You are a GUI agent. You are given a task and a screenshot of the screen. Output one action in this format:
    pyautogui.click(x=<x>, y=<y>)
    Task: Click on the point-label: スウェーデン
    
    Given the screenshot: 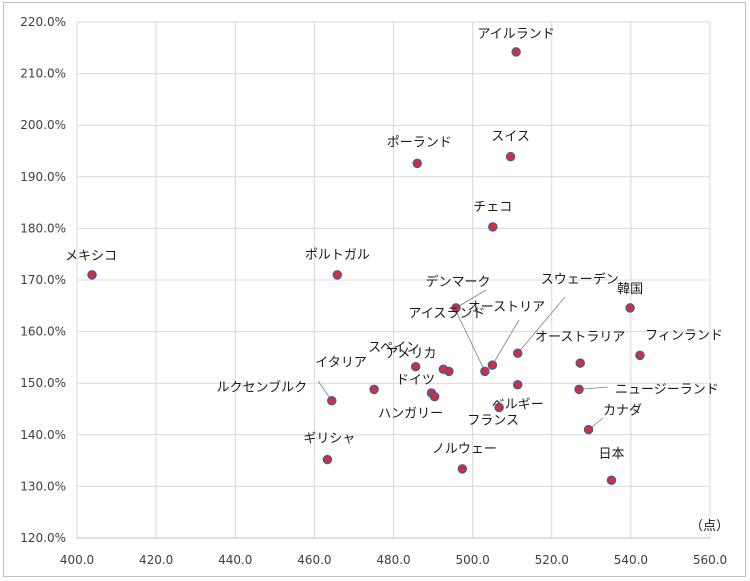 What is the action you would take?
    pyautogui.click(x=580, y=279)
    